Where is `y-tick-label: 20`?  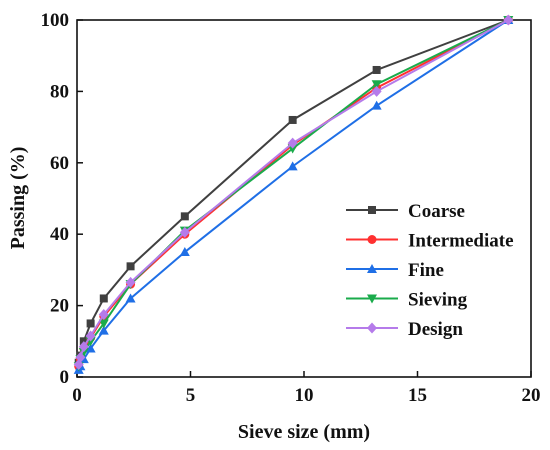
y-tick-label: 20 is located at coordinates (59, 306).